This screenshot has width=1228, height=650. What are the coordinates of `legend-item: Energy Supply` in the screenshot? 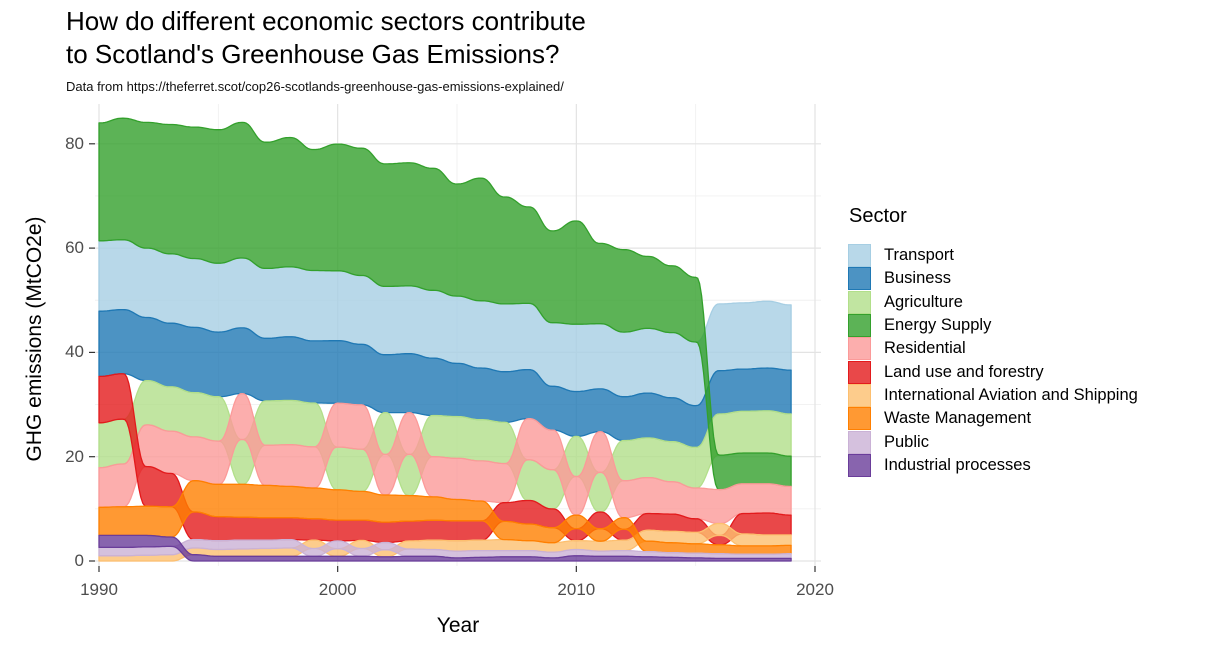 It's located at (993, 326).